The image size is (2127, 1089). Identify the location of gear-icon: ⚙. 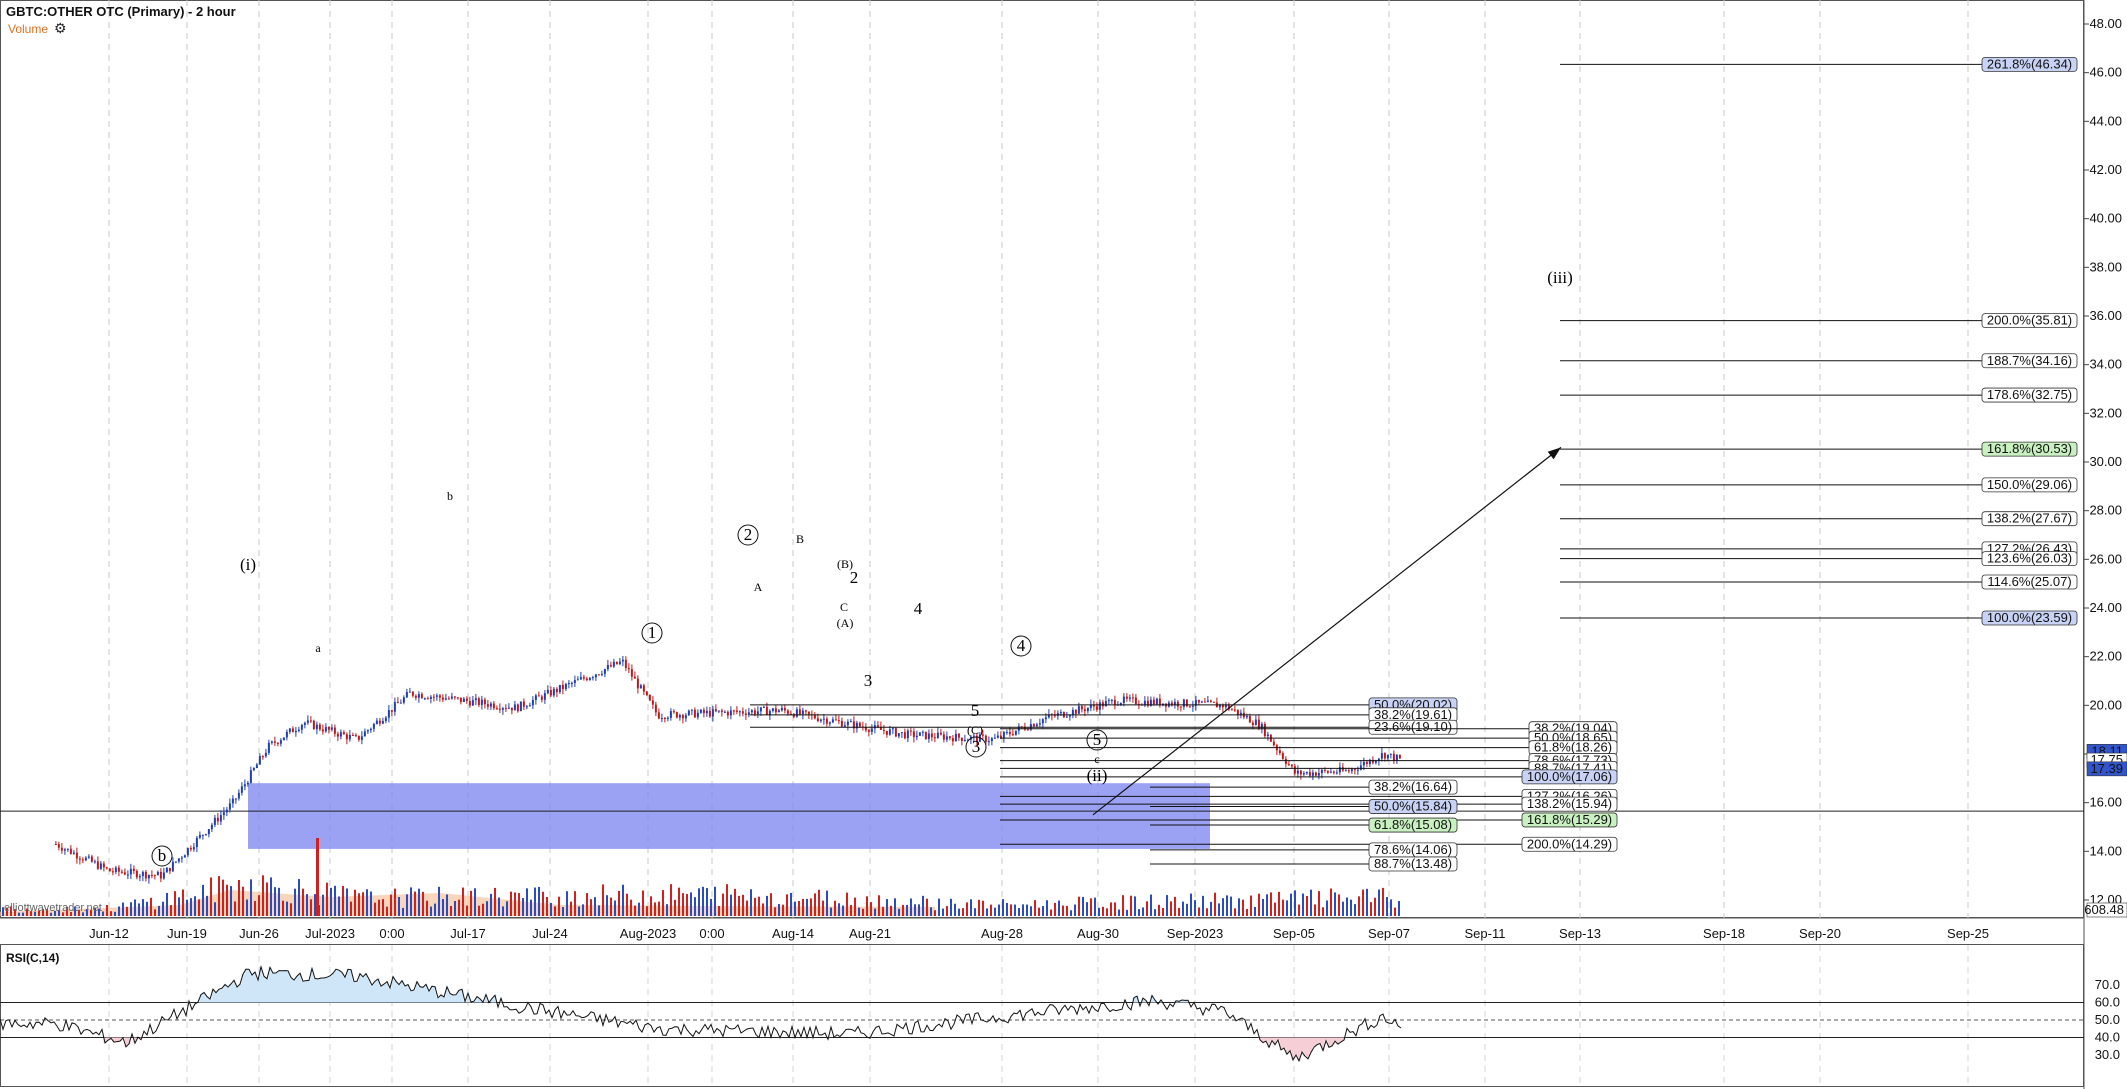
(60, 28).